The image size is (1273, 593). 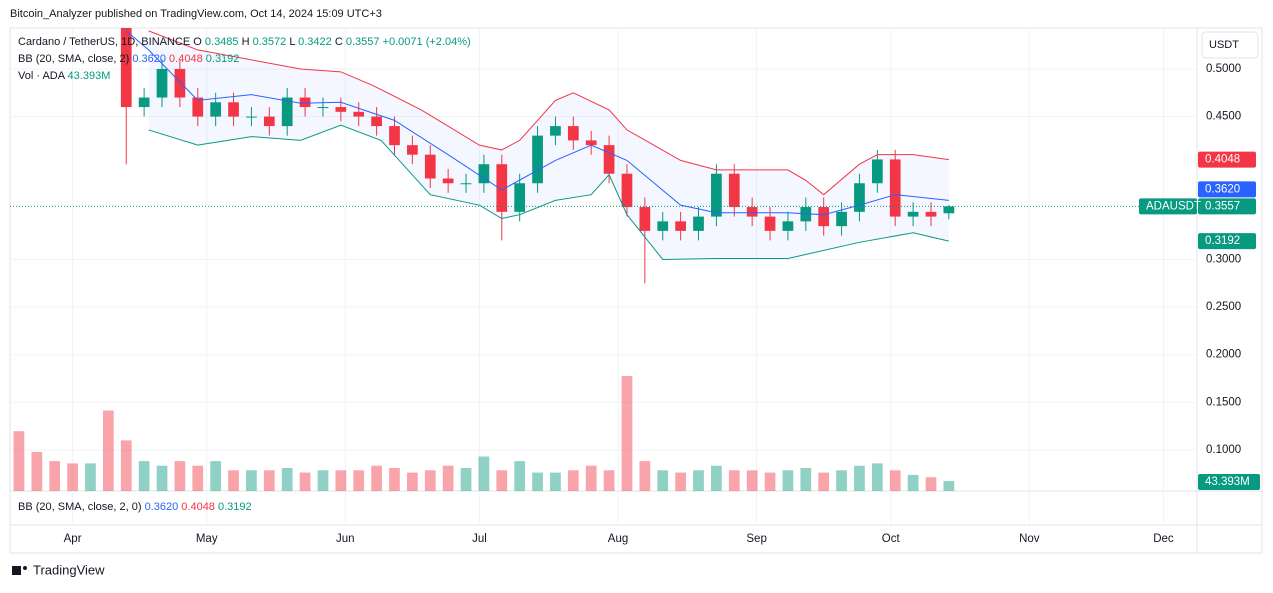 I want to click on x-tick-label: Apr, so click(x=73, y=539).